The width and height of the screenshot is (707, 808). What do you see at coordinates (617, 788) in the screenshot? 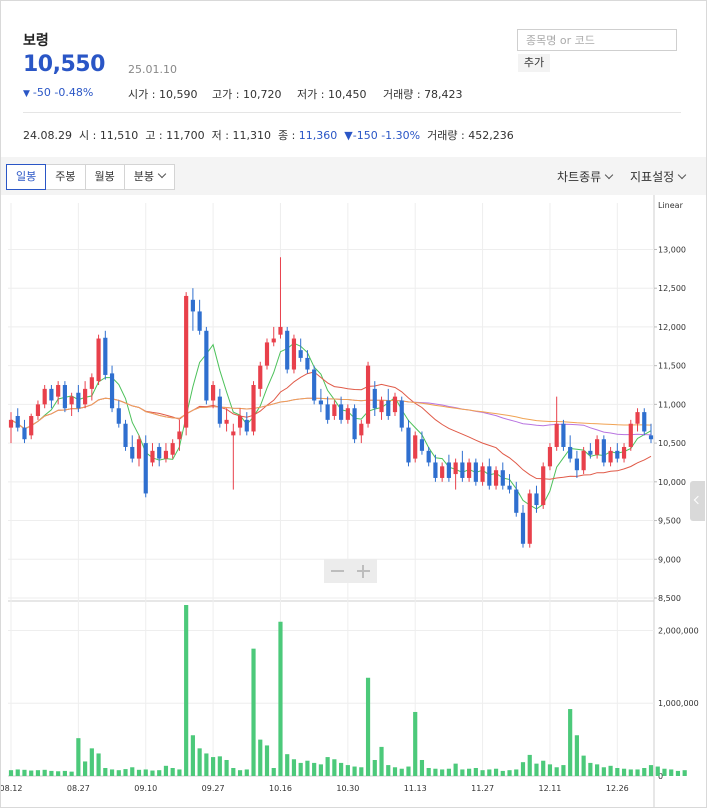
I see `date-tick-label: 12.26` at bounding box center [617, 788].